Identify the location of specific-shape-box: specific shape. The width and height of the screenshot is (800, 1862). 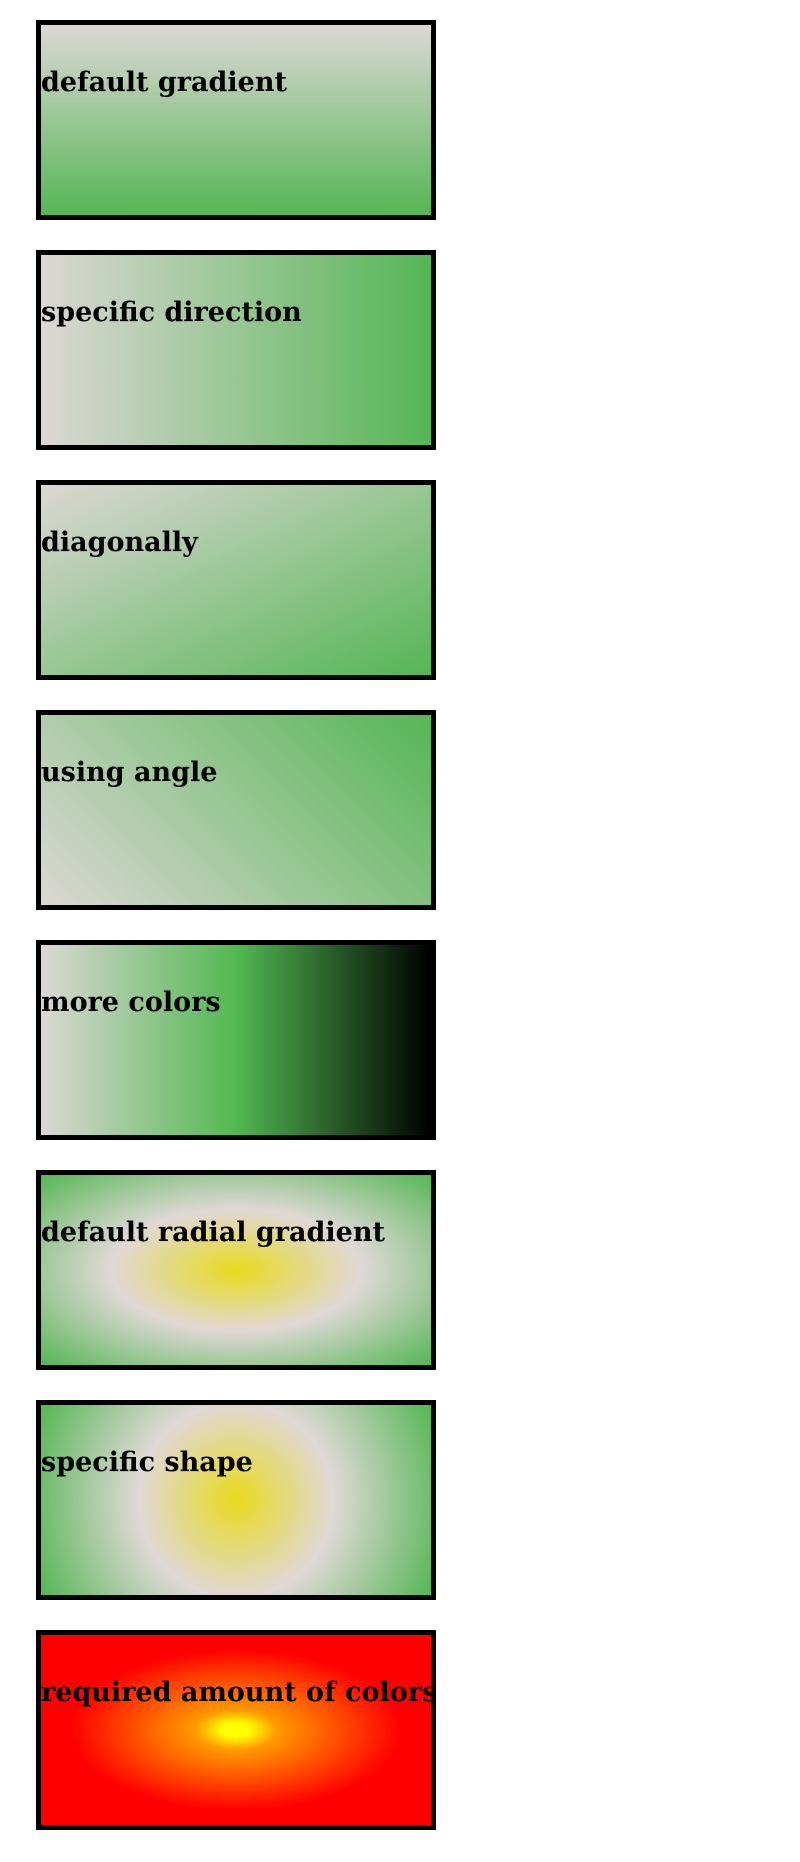
(236, 1500).